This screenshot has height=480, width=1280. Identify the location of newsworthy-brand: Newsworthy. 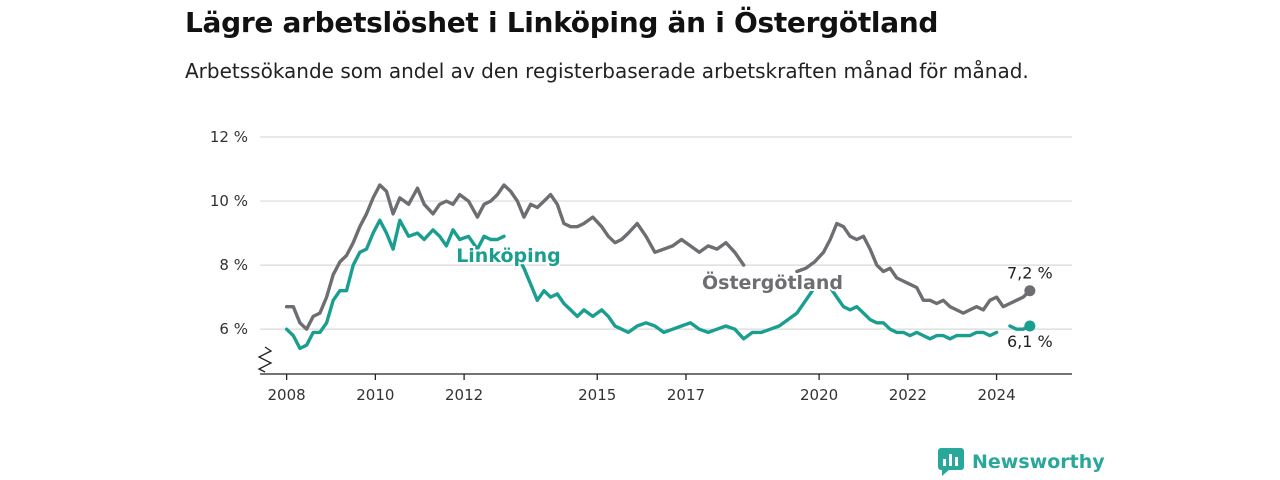
(1021, 462).